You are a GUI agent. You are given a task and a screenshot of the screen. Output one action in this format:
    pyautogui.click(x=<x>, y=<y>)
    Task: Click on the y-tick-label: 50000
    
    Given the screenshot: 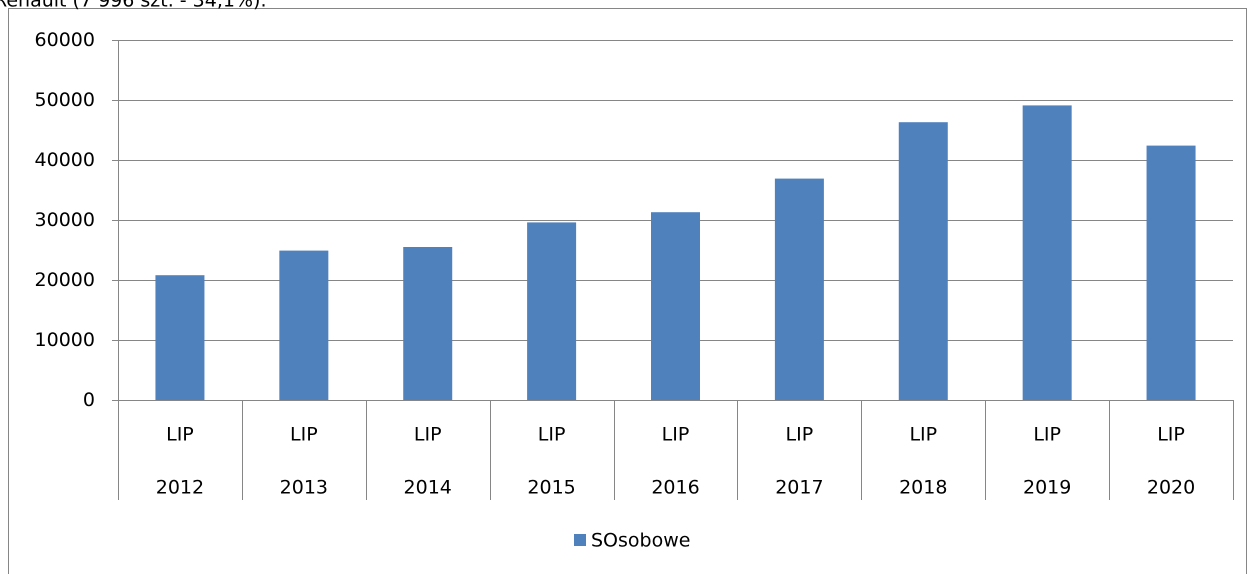 What is the action you would take?
    pyautogui.click(x=65, y=100)
    